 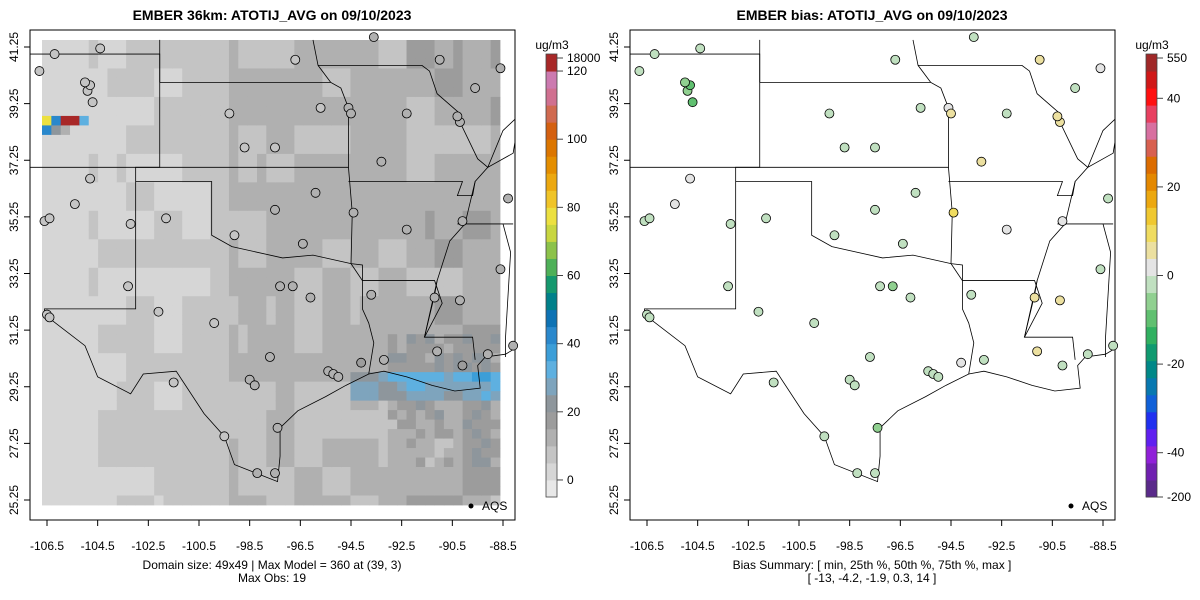 What do you see at coordinates (250, 546) in the screenshot?
I see `x-tick-label: -98.5` at bounding box center [250, 546].